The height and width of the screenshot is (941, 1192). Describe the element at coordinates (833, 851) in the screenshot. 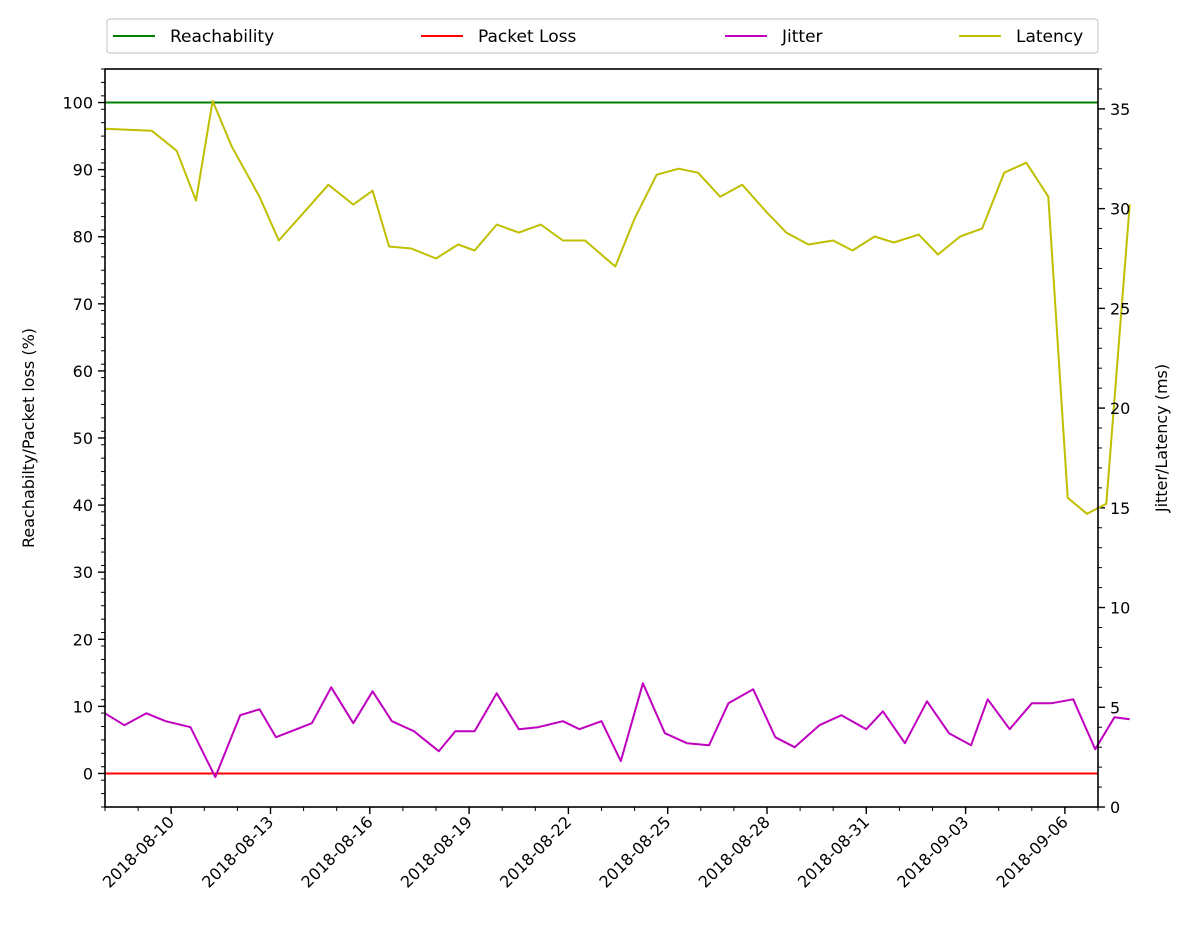

I see `x-tick-label: 2018-08-31` at that location.